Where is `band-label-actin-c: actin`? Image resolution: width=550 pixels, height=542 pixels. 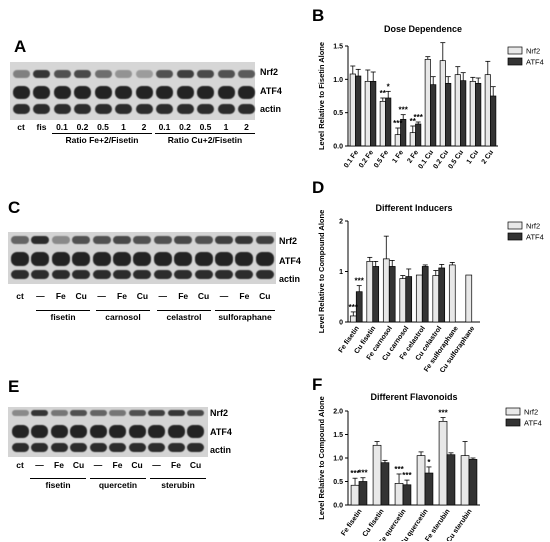
band-label-actin-c: actin is located at coordinates (290, 279).